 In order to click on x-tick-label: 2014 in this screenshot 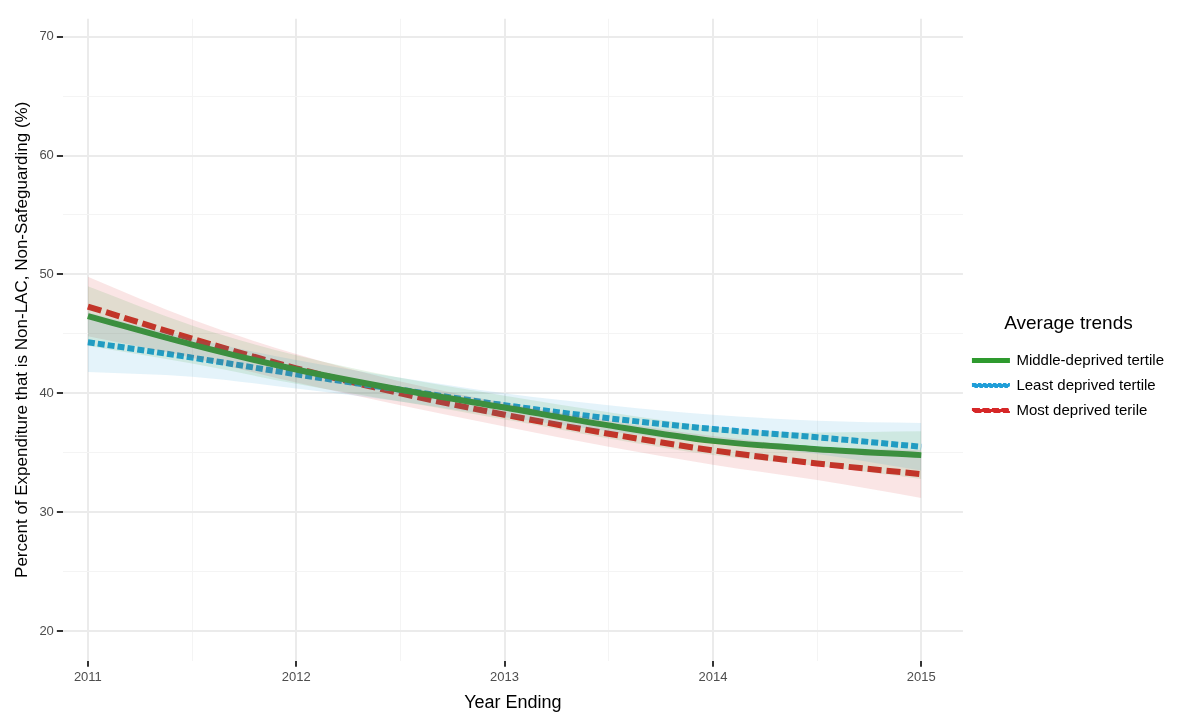, I will do `click(713, 677)`.